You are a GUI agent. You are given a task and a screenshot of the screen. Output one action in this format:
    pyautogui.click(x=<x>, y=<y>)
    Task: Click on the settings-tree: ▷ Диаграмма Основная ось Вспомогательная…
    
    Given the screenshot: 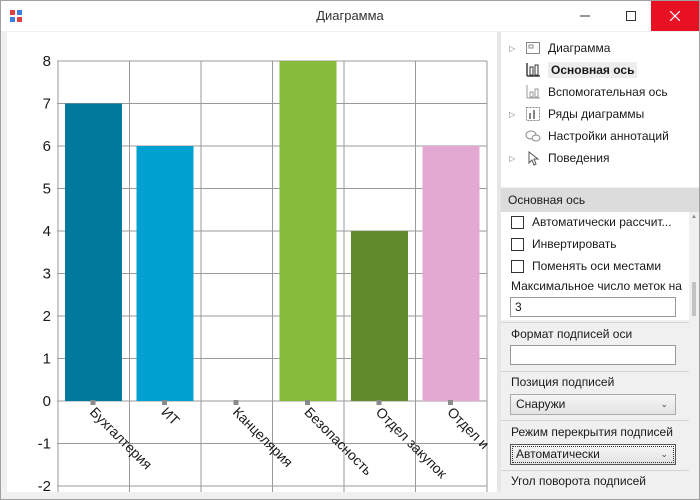 What is the action you would take?
    pyautogui.click(x=600, y=109)
    